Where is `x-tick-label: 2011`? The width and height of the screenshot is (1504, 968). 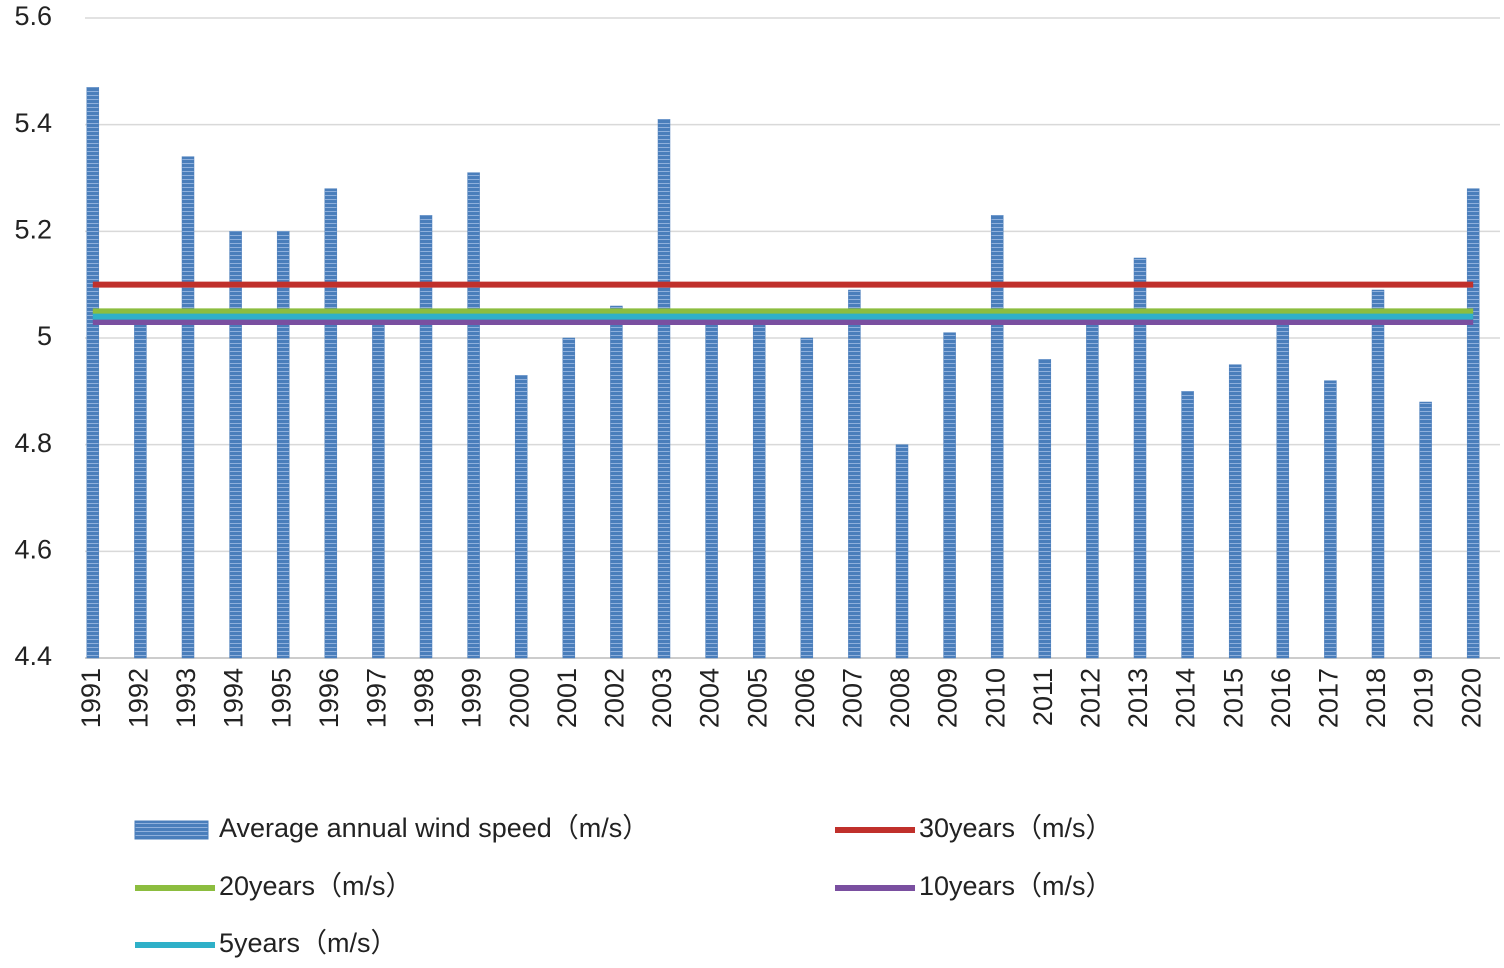 x-tick-label: 2011 is located at coordinates (1043, 697).